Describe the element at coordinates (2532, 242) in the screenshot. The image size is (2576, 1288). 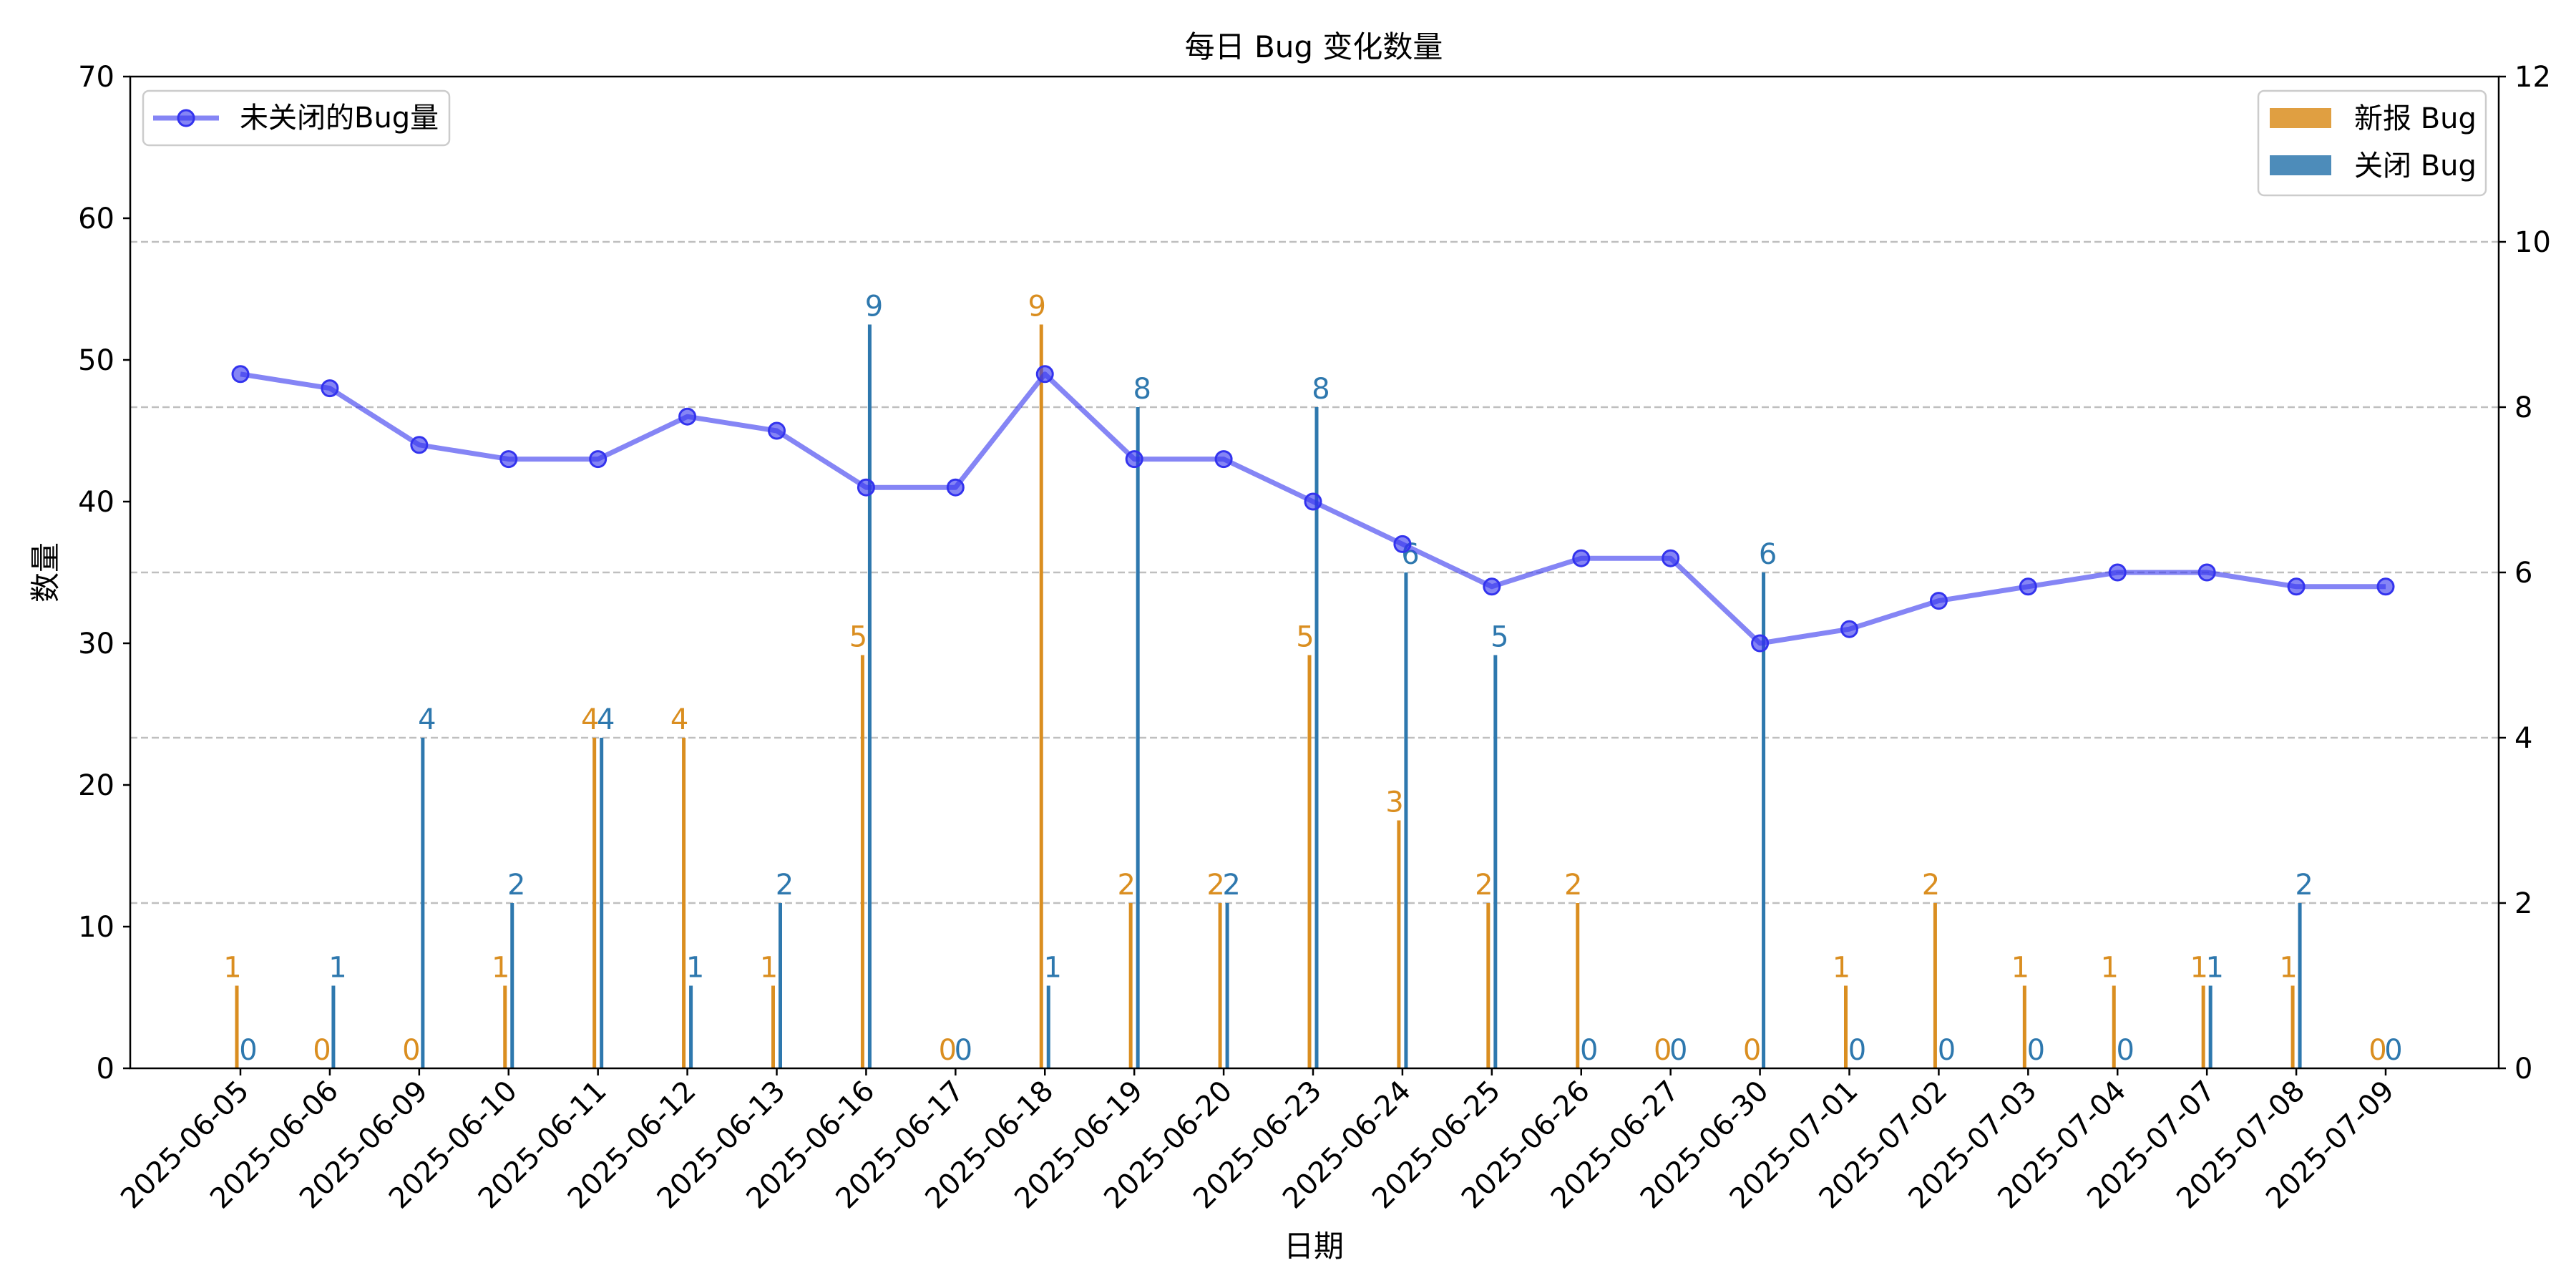
I see `y2-tick-label: 10` at that location.